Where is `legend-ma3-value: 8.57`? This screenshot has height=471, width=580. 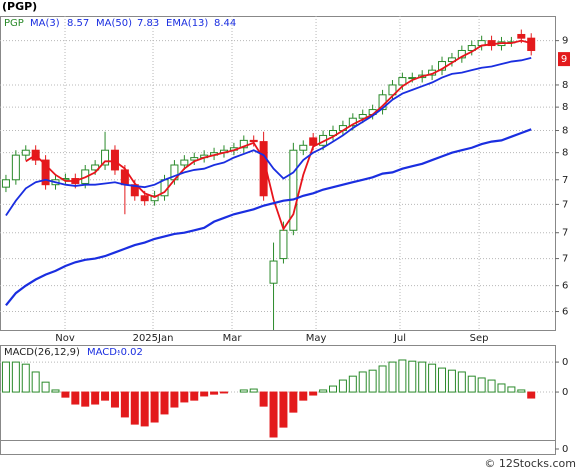
legend-ma3-value: 8.57 is located at coordinates (78, 23).